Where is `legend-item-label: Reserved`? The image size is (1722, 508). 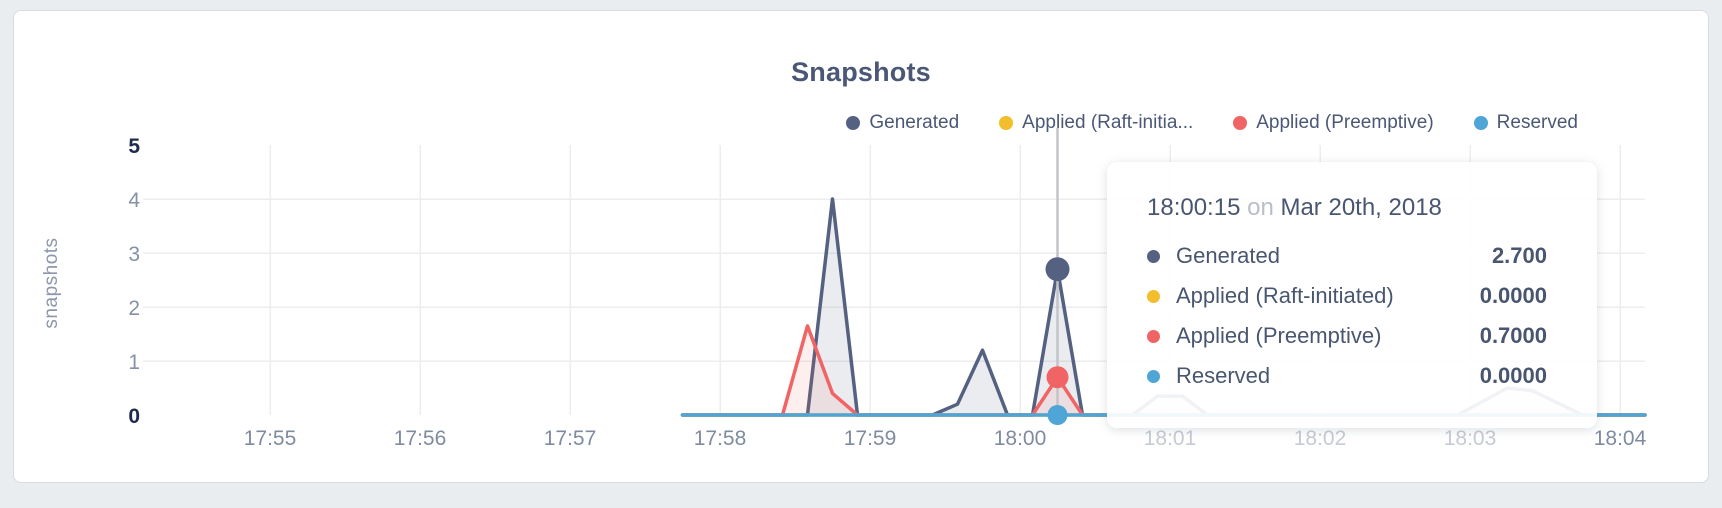 legend-item-label: Reserved is located at coordinates (1537, 122).